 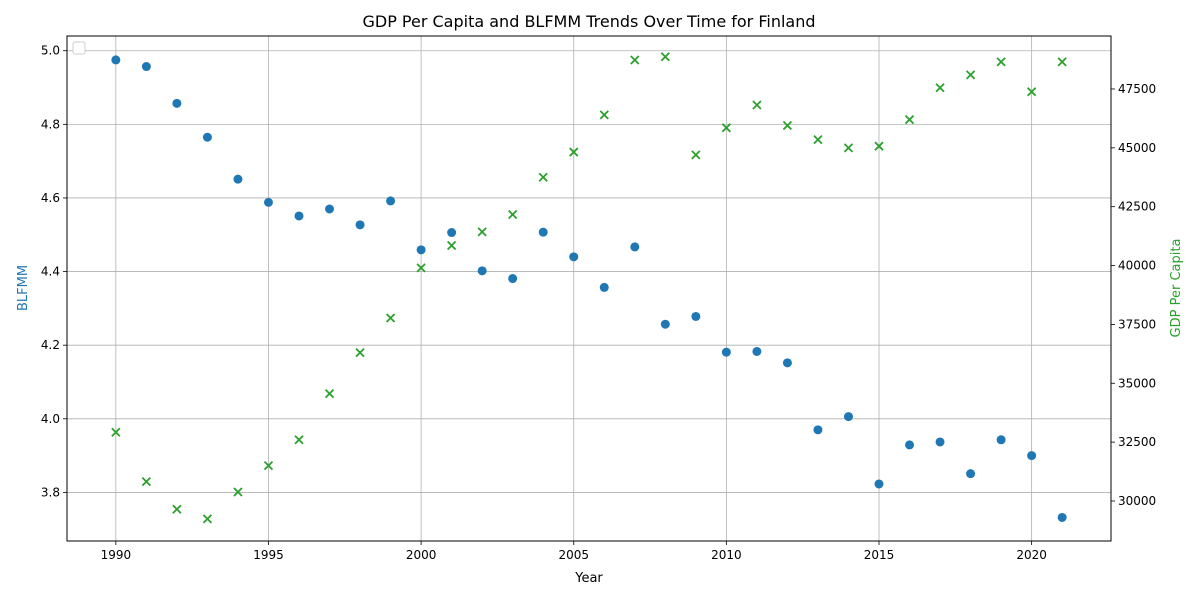 What do you see at coordinates (79, 48) in the screenshot?
I see `legend-box` at bounding box center [79, 48].